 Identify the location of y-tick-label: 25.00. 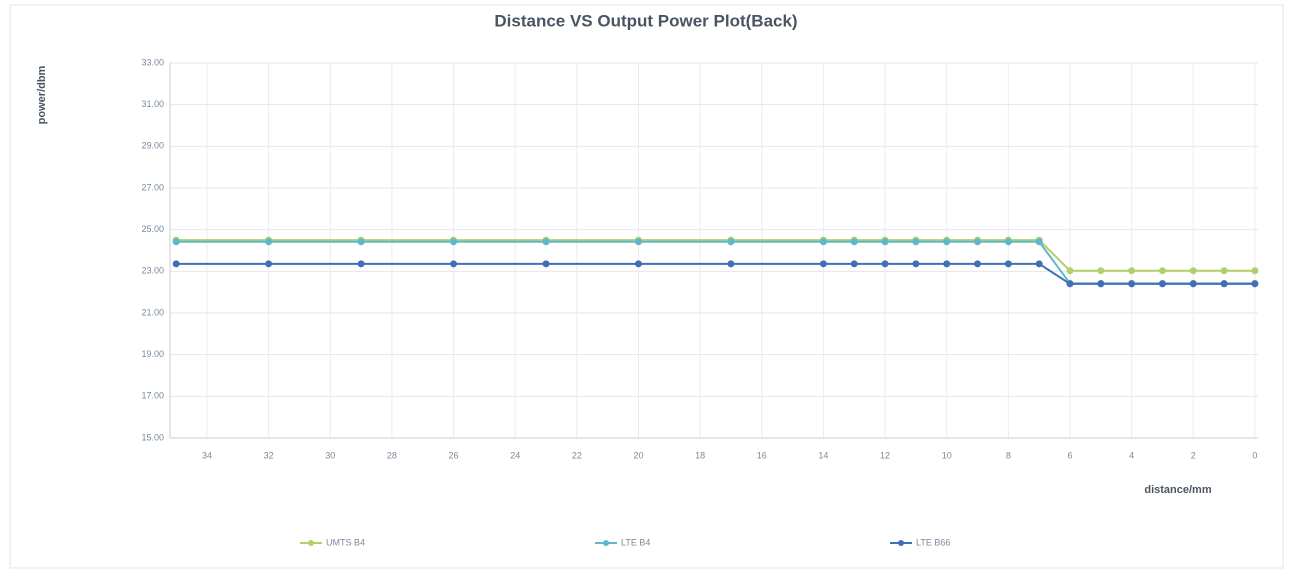
(152, 229).